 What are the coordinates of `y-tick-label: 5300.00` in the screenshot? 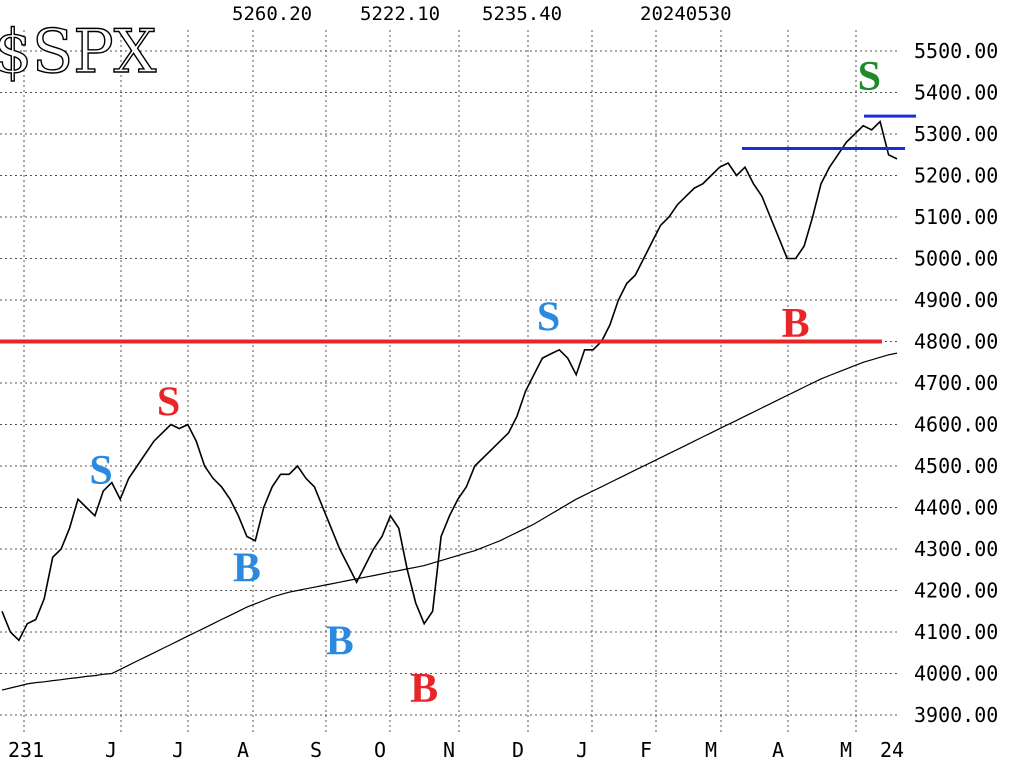 It's located at (956, 134).